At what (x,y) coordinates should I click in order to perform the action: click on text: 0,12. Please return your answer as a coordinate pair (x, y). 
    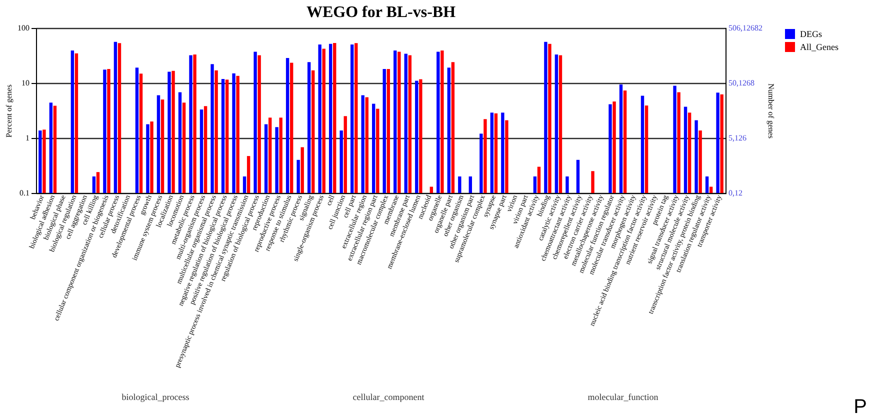
    Looking at the image, I should click on (735, 193).